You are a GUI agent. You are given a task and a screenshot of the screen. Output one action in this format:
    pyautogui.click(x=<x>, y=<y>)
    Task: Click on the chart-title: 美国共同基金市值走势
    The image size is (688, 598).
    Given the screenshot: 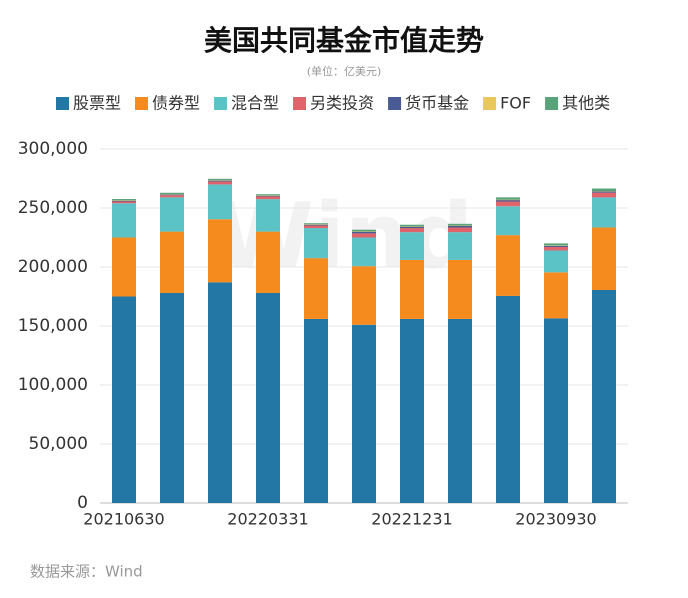 What is the action you would take?
    pyautogui.click(x=344, y=40)
    